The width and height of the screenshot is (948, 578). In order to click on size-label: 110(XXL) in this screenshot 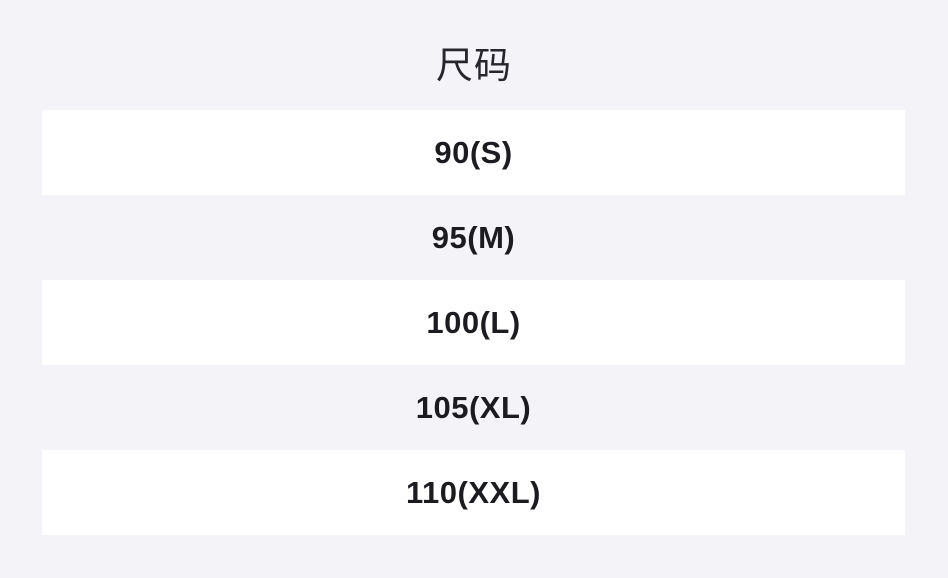, I will do `click(473, 492)`.